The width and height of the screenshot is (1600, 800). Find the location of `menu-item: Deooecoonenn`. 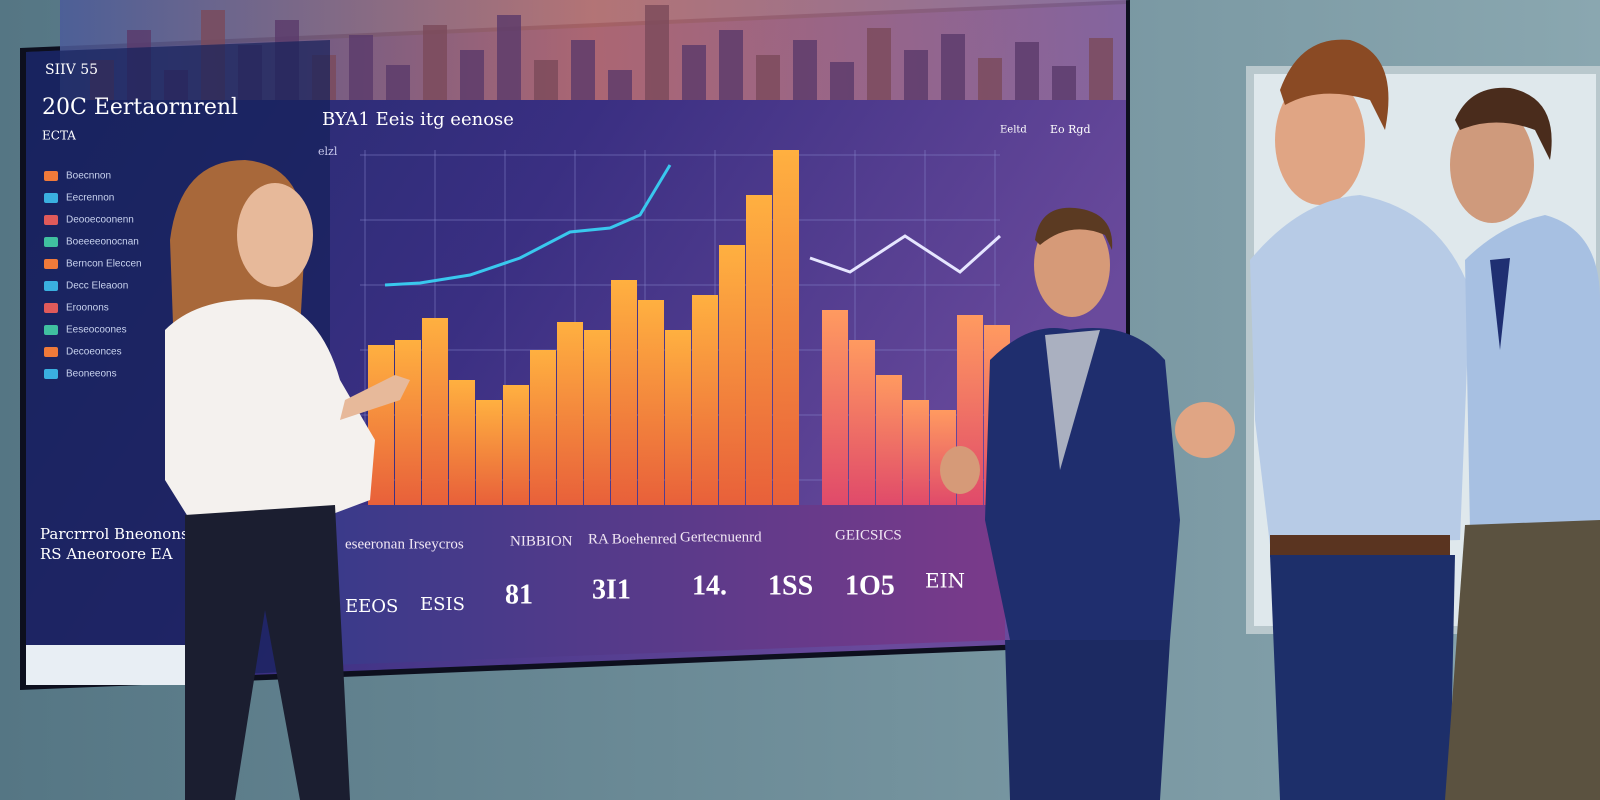

menu-item: Deooecoonenn is located at coordinates (100, 220).